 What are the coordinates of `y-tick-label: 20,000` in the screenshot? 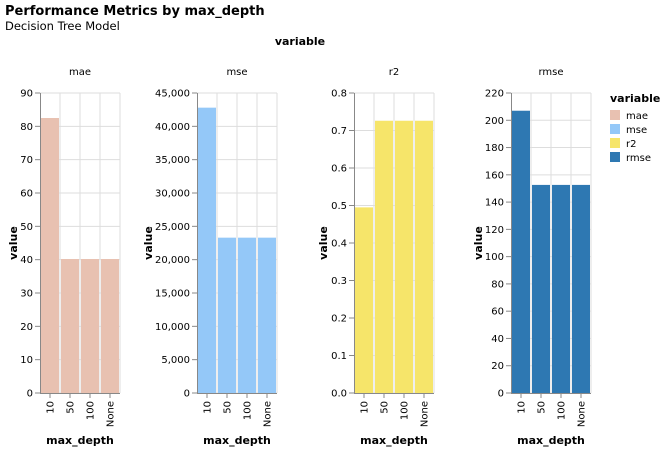 It's located at (172, 260).